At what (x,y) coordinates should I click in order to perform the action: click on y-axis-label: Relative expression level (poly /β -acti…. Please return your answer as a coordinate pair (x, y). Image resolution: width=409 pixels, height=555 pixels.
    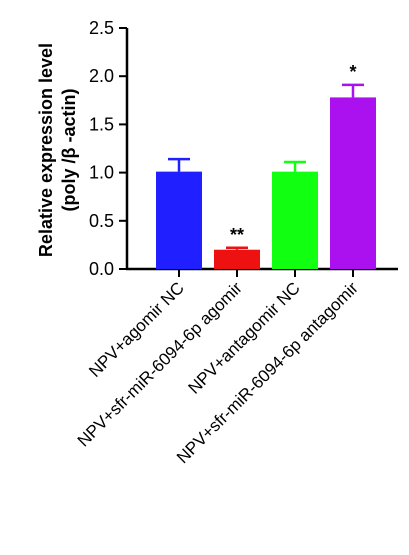
    Looking at the image, I should click on (57, 150).